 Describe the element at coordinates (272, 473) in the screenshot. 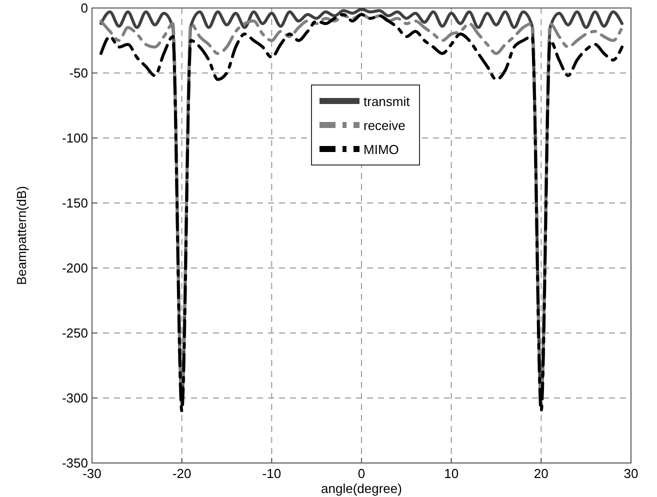

I see `x-tick-label: -10` at that location.